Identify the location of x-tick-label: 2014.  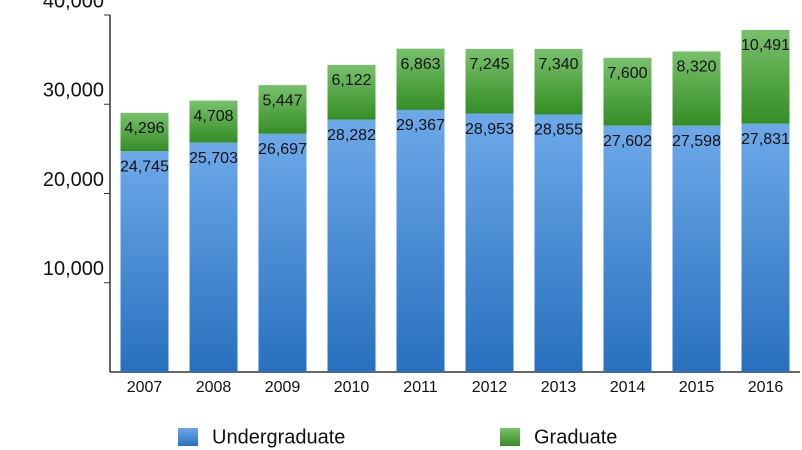
(628, 387).